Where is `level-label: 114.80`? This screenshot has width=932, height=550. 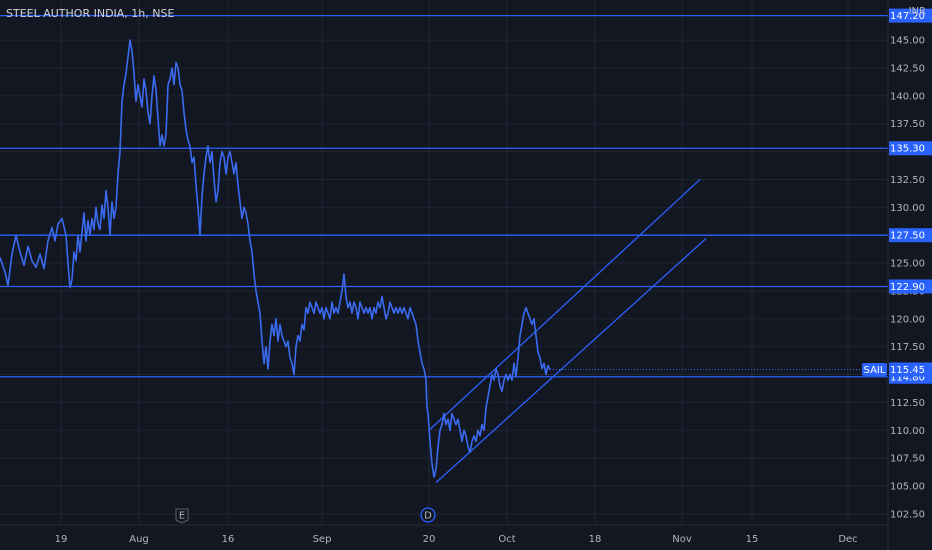
level-label: 114.80 is located at coordinates (907, 377).